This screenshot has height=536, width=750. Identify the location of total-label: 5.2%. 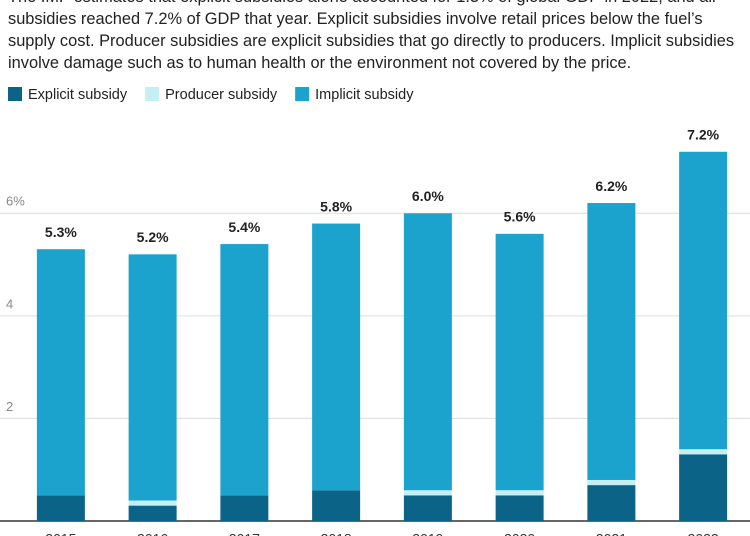
(153, 237).